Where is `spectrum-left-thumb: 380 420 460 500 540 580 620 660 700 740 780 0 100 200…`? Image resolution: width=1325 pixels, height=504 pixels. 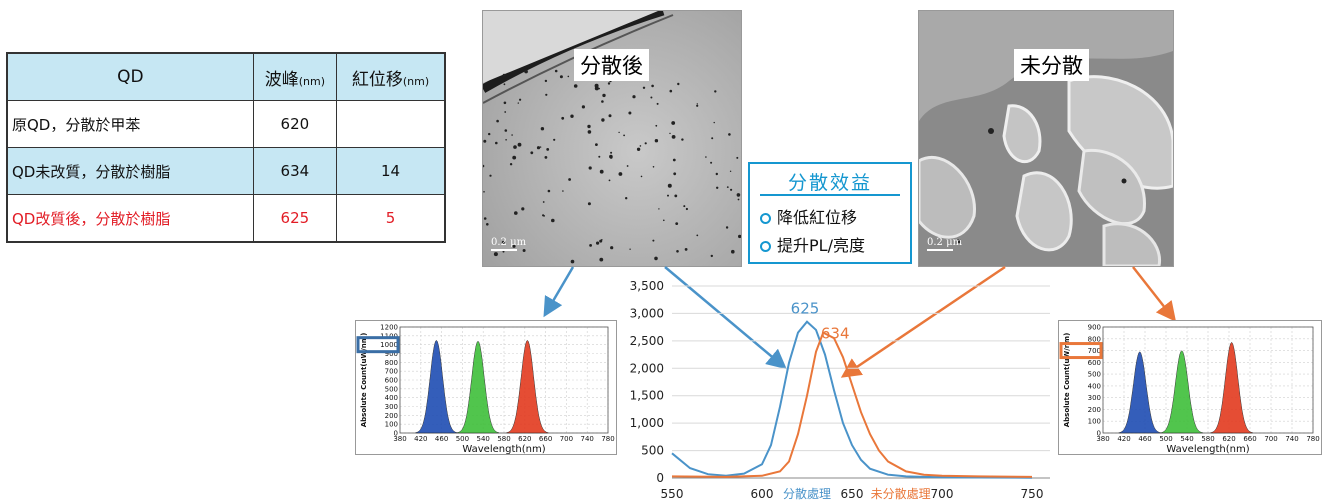 spectrum-left-thumb: 380 420 460 500 540 580 620 660 700 740 780 0 100 200… is located at coordinates (486, 387).